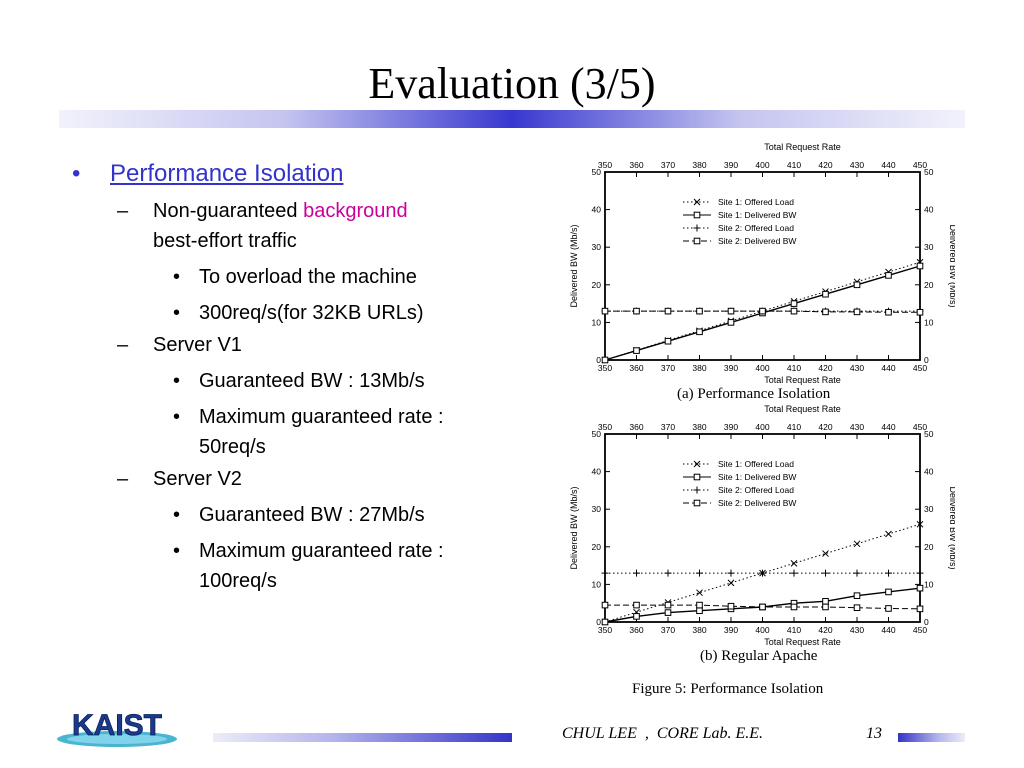 The height and width of the screenshot is (768, 1024). What do you see at coordinates (574, 527) in the screenshot?
I see `y-axis-label: Delivered BW (Mb/s)` at bounding box center [574, 527].